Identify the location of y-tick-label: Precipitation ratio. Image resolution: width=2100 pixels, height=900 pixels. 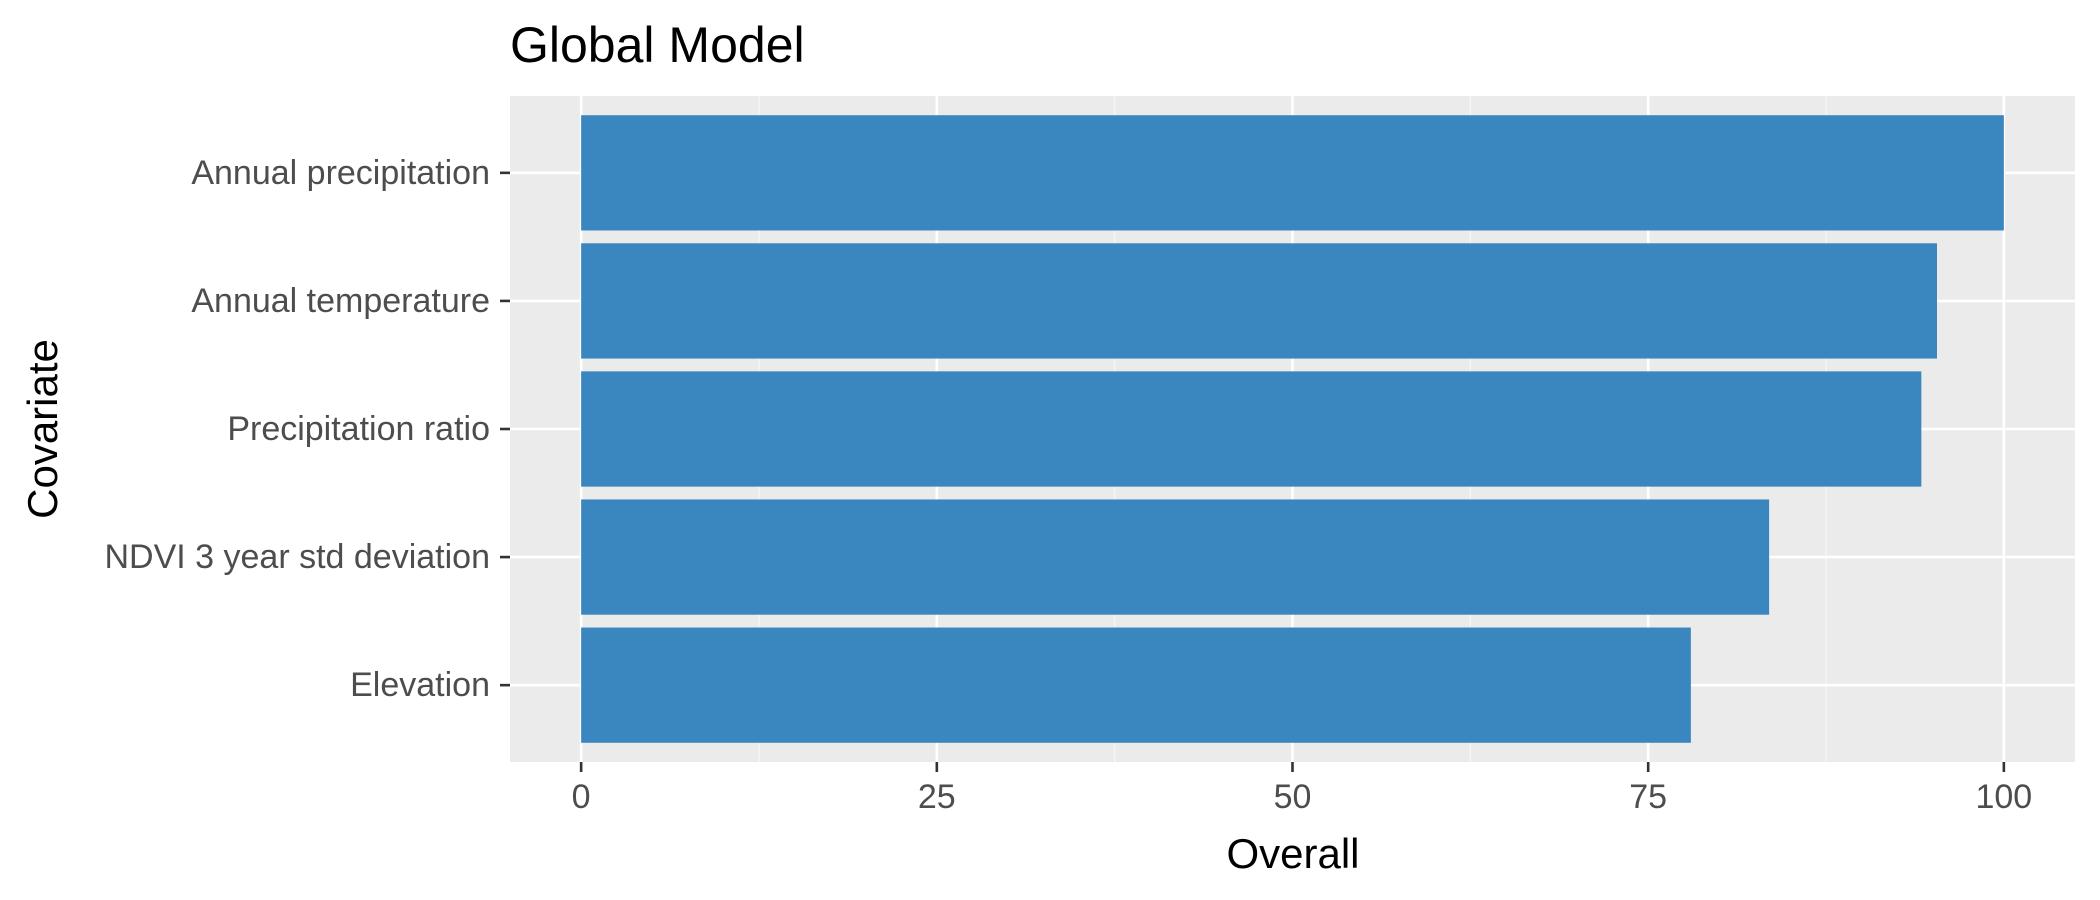
(358, 429).